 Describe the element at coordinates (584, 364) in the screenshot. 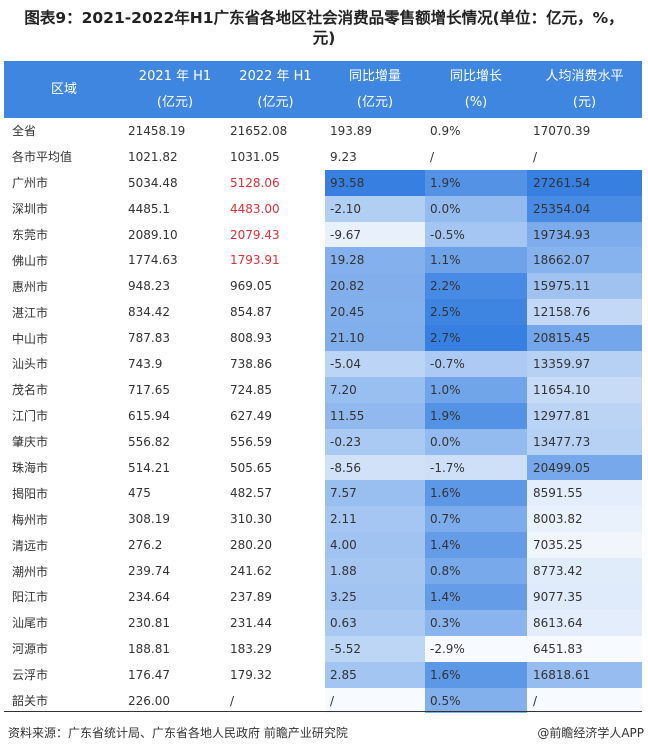

I see `cell-per-capita: 13359.97` at that location.